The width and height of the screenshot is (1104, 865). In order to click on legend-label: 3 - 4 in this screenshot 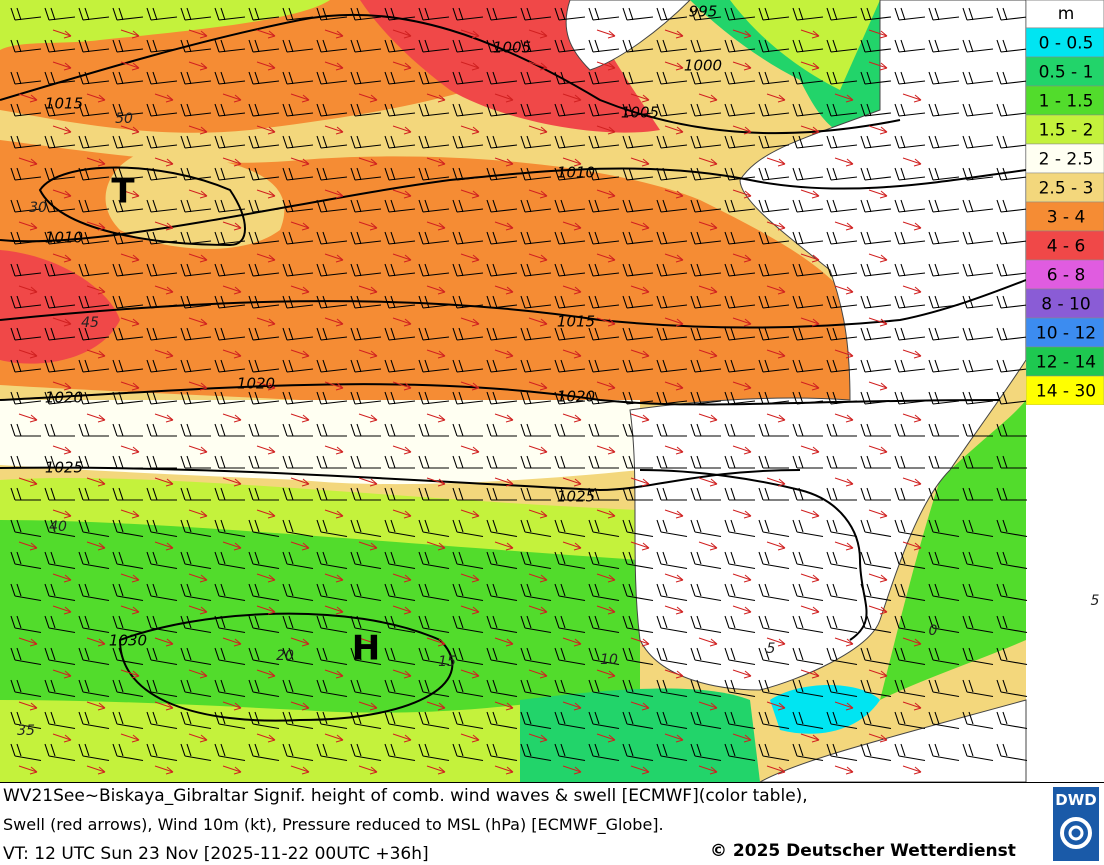, I will do `click(1066, 218)`.